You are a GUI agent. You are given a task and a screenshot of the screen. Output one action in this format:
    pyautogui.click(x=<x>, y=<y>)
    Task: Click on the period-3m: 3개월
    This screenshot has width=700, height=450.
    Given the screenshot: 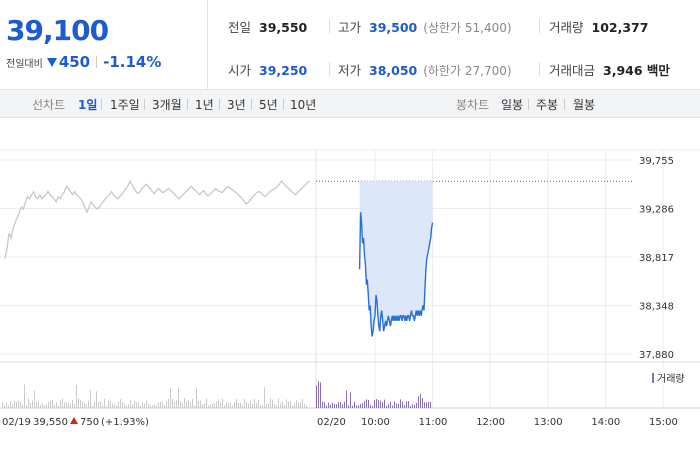 What is the action you would take?
    pyautogui.click(x=167, y=105)
    